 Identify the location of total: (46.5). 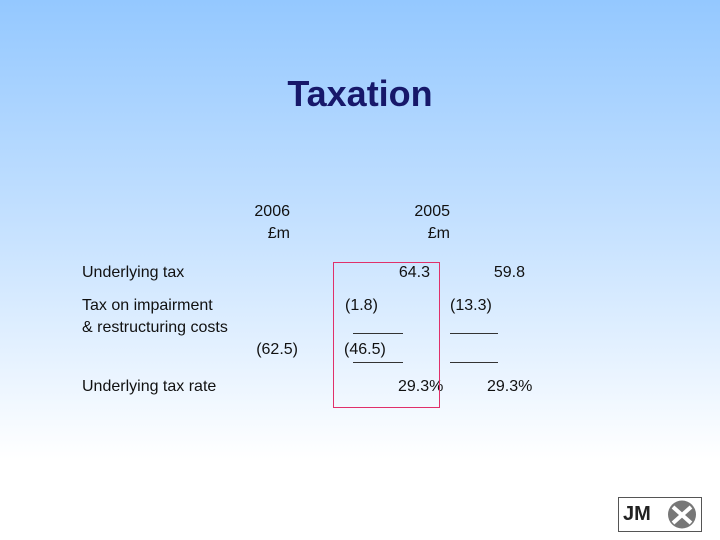
(365, 349).